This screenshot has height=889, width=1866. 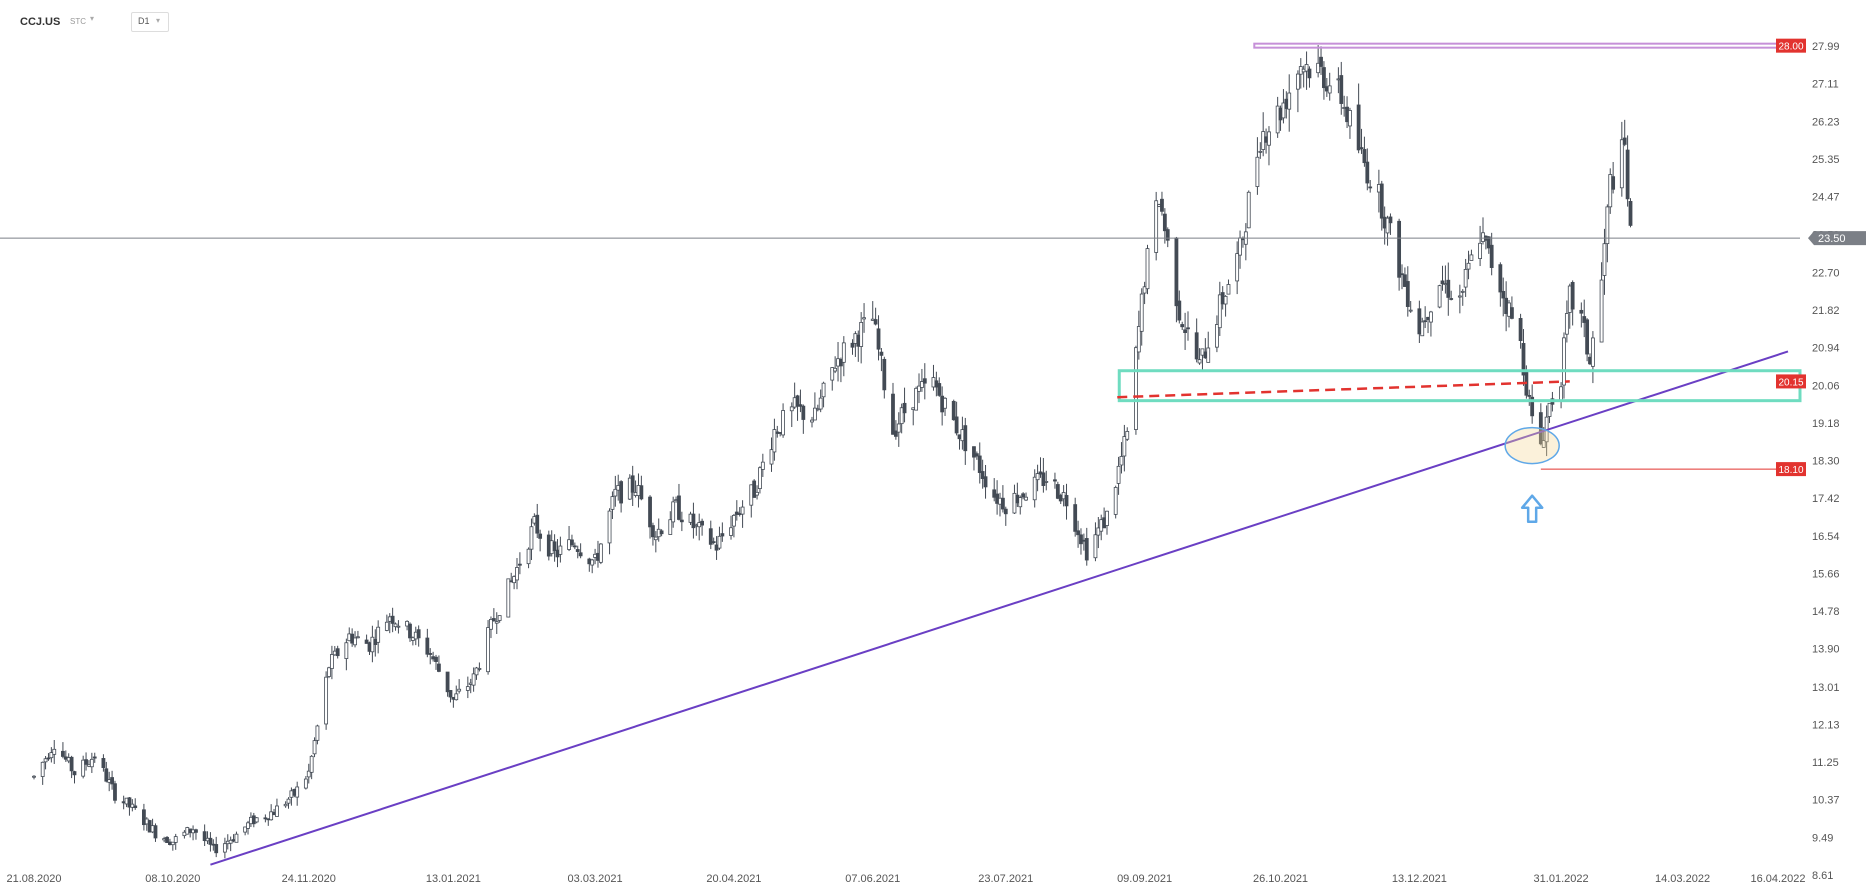 I want to click on level-label: 18.10, so click(x=1790, y=470).